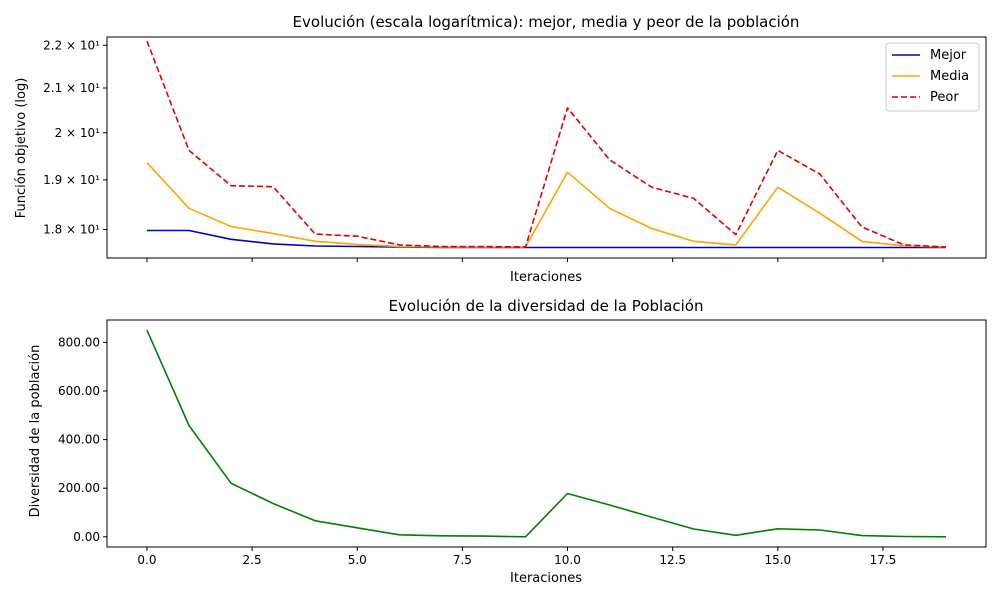 Image resolution: width=1000 pixels, height=600 pixels. I want to click on legend-label-peor: Peor, so click(944, 97).